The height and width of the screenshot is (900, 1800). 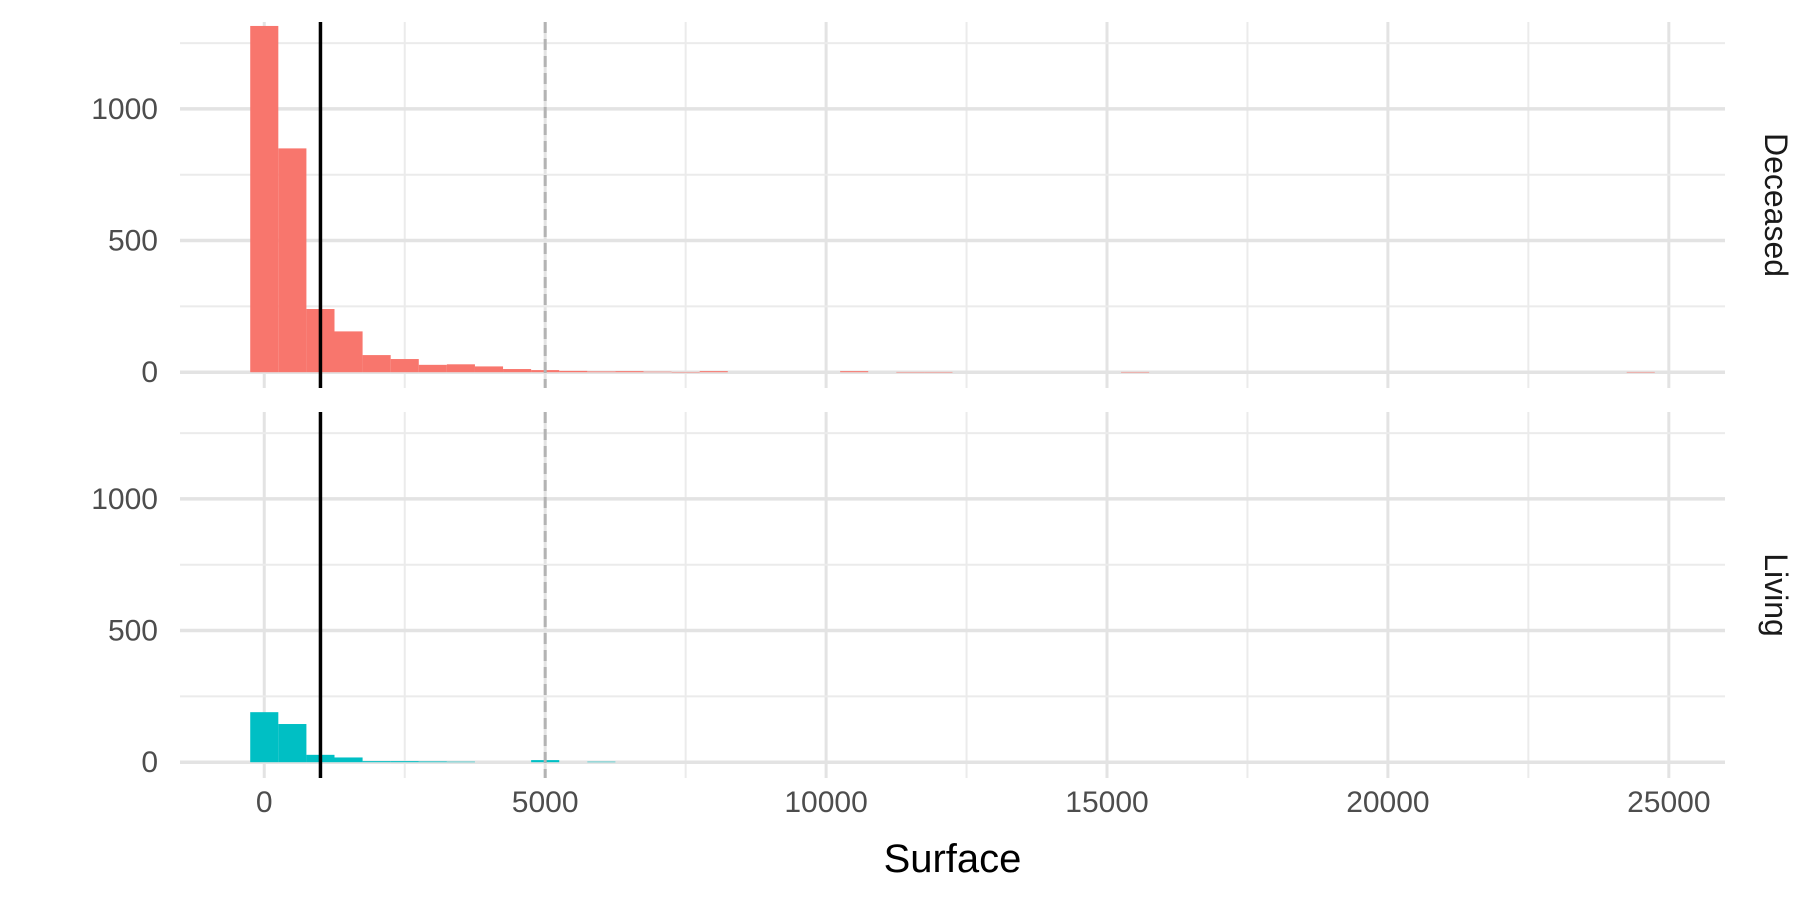 What do you see at coordinates (1776, 205) in the screenshot?
I see `facet-strip-label: Deceased` at bounding box center [1776, 205].